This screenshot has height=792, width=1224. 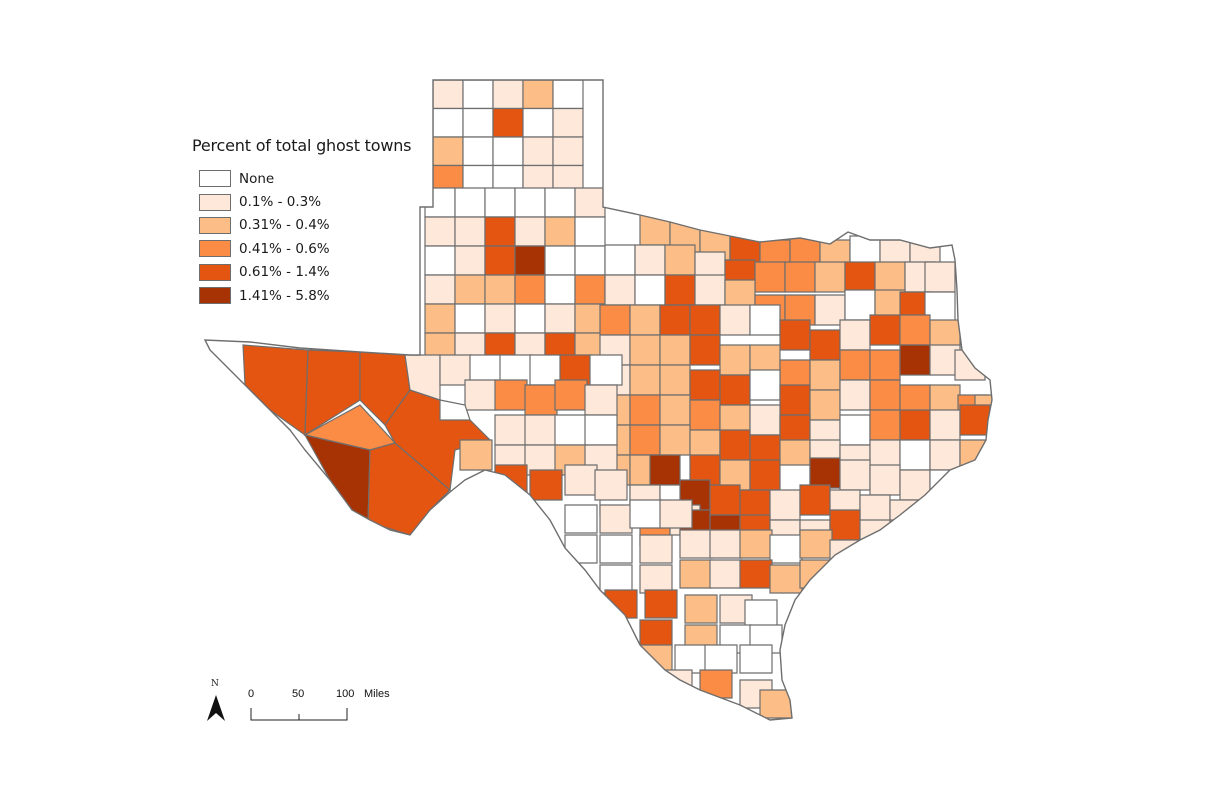 I want to click on scale-tick-100: 100, so click(x=345, y=694).